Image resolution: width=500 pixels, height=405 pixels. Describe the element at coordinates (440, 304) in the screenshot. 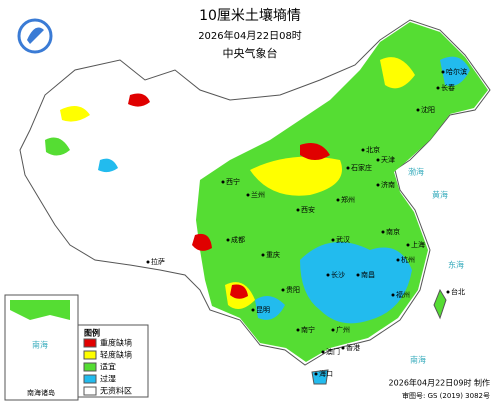

I see `taiwan` at that location.